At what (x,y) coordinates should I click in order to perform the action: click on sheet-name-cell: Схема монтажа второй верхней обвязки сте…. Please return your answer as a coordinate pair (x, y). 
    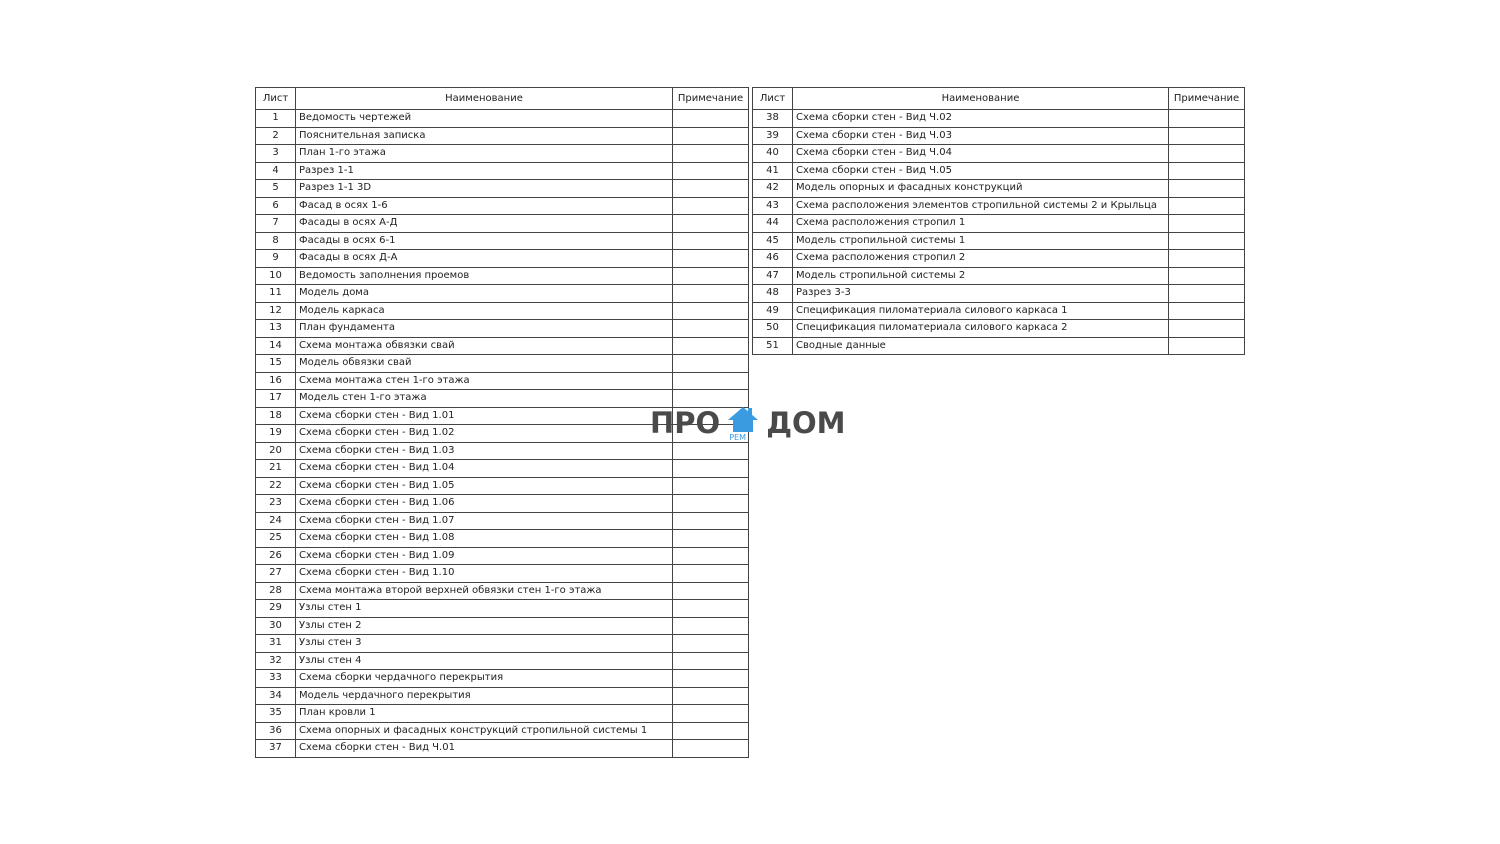
    Looking at the image, I should click on (484, 590).